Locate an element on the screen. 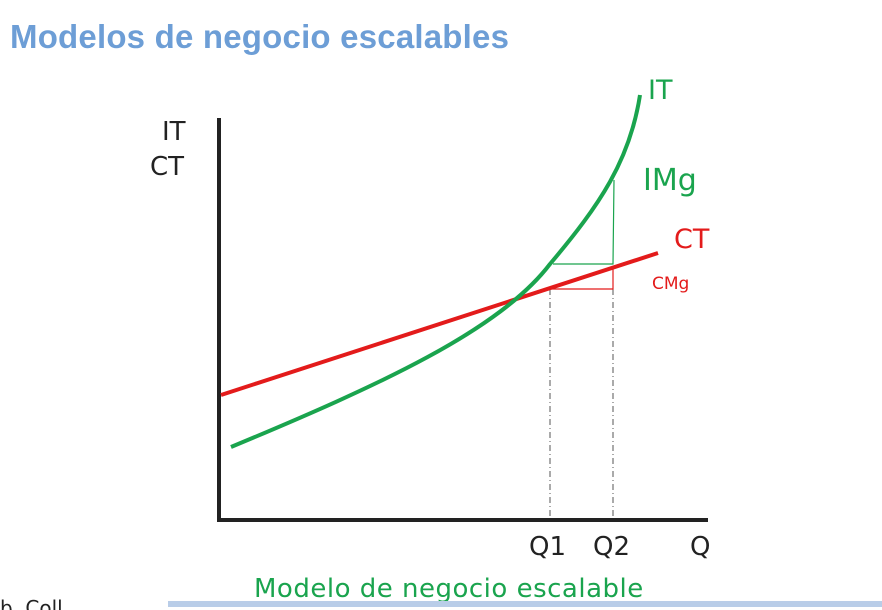 This screenshot has width=882, height=610. q2-label: Q2 is located at coordinates (611, 547).